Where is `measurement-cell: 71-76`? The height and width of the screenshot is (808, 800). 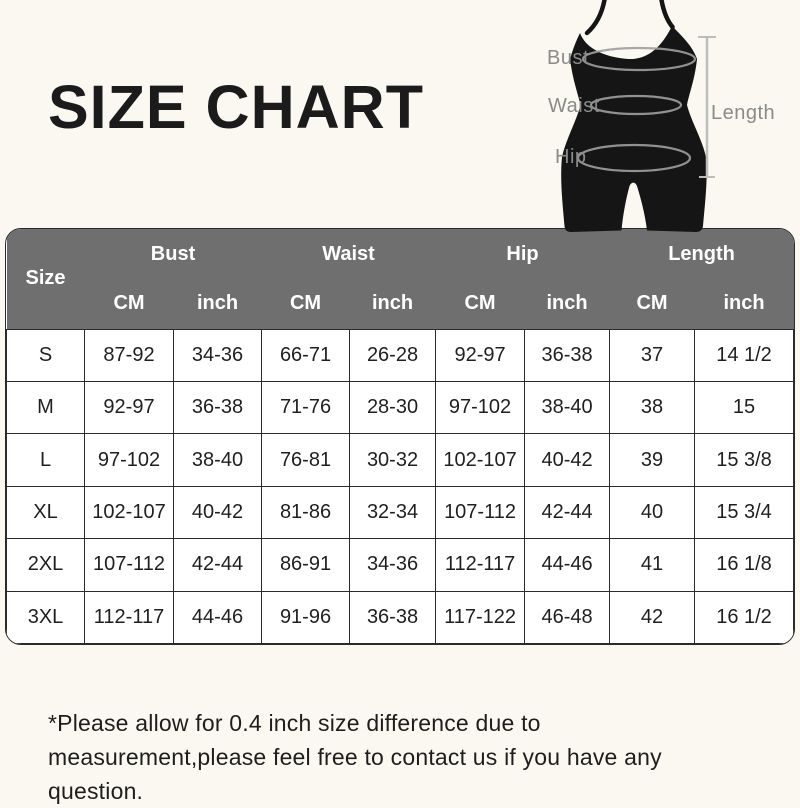
measurement-cell: 71-76 is located at coordinates (306, 407).